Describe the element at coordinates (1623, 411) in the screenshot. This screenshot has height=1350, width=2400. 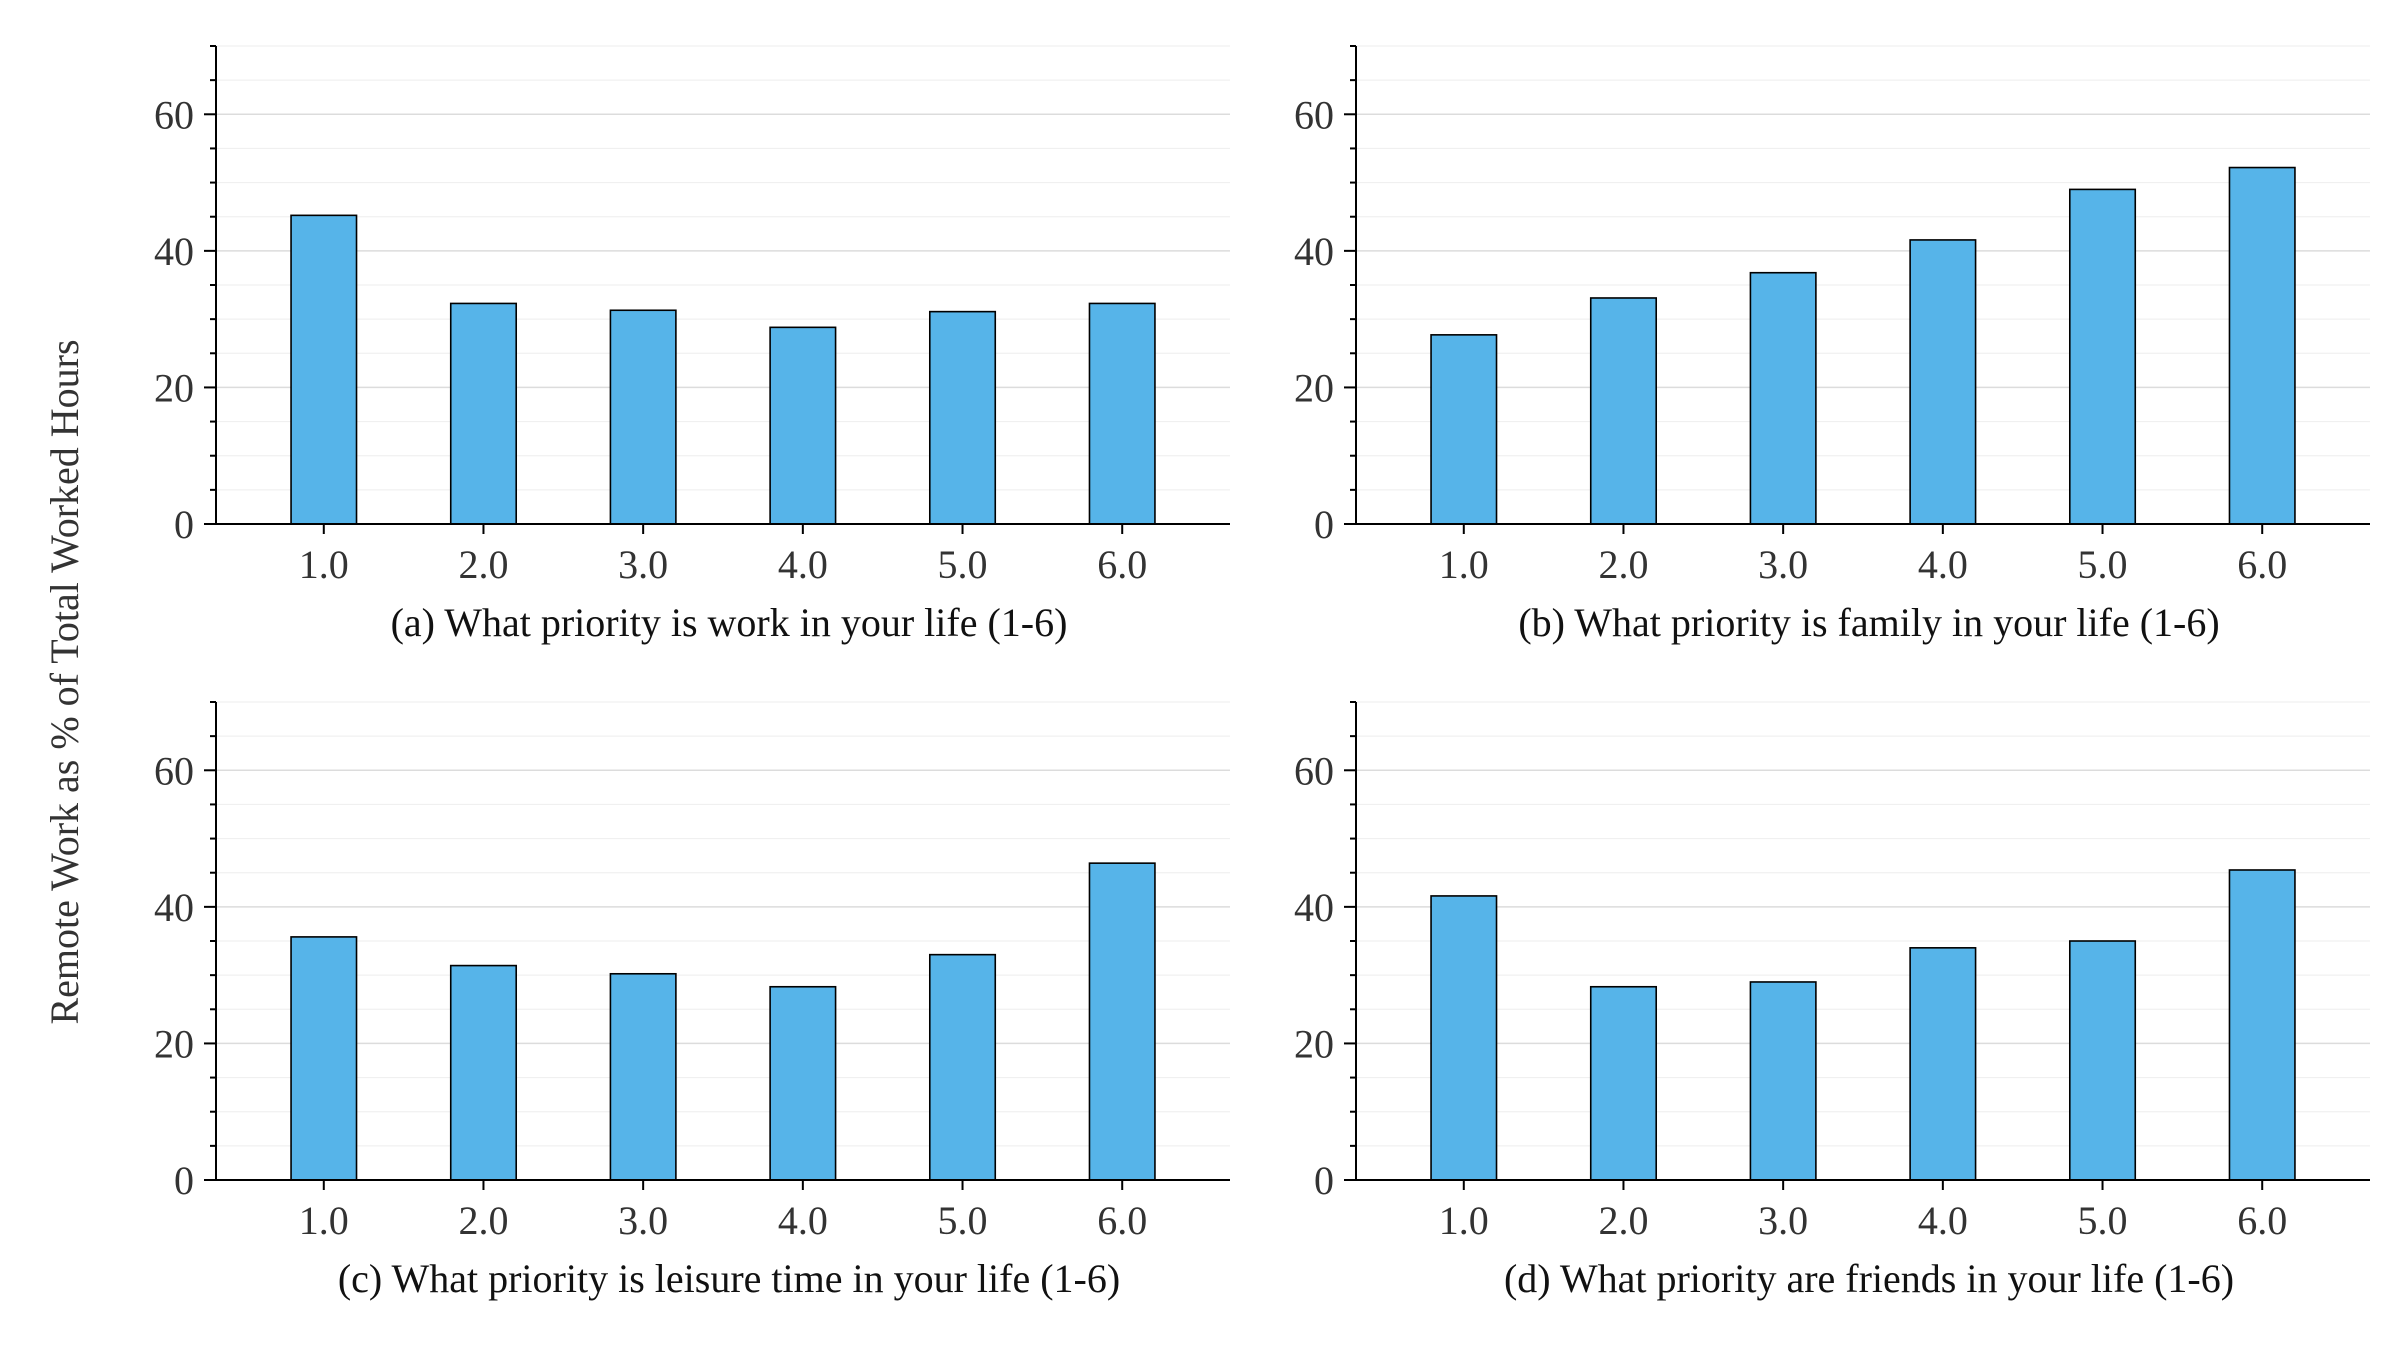
I see `bar-b-2.0` at that location.